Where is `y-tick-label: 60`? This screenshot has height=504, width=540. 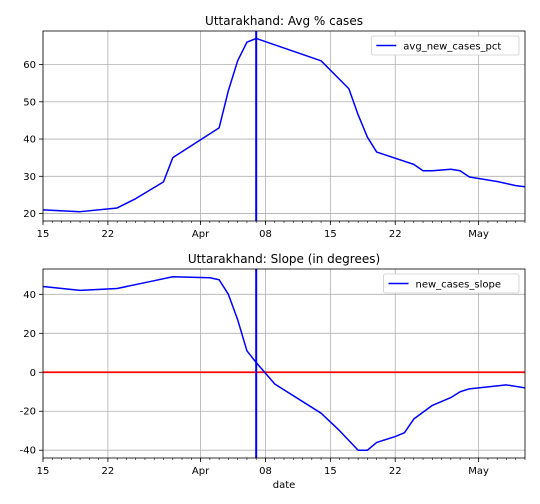
y-tick-label: 60 is located at coordinates (29, 65).